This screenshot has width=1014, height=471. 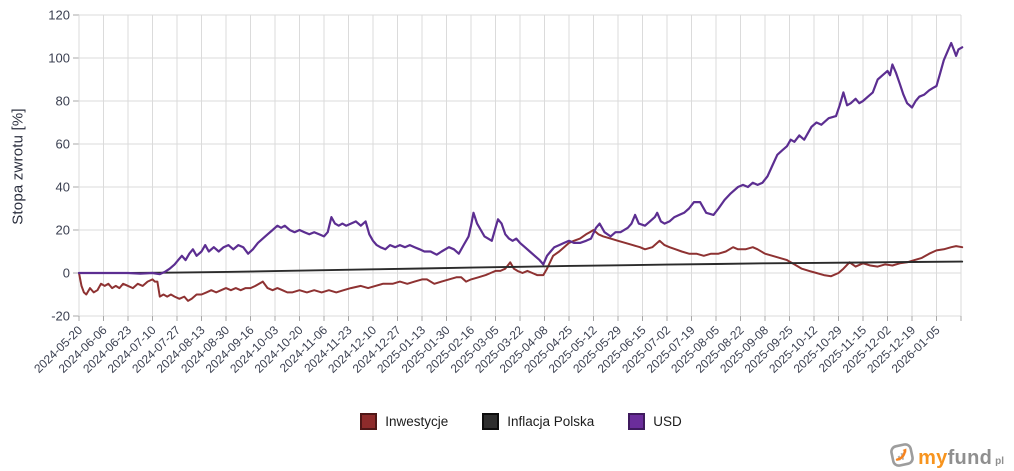 I want to click on inwestycje-series-swatch, so click(x=369, y=421).